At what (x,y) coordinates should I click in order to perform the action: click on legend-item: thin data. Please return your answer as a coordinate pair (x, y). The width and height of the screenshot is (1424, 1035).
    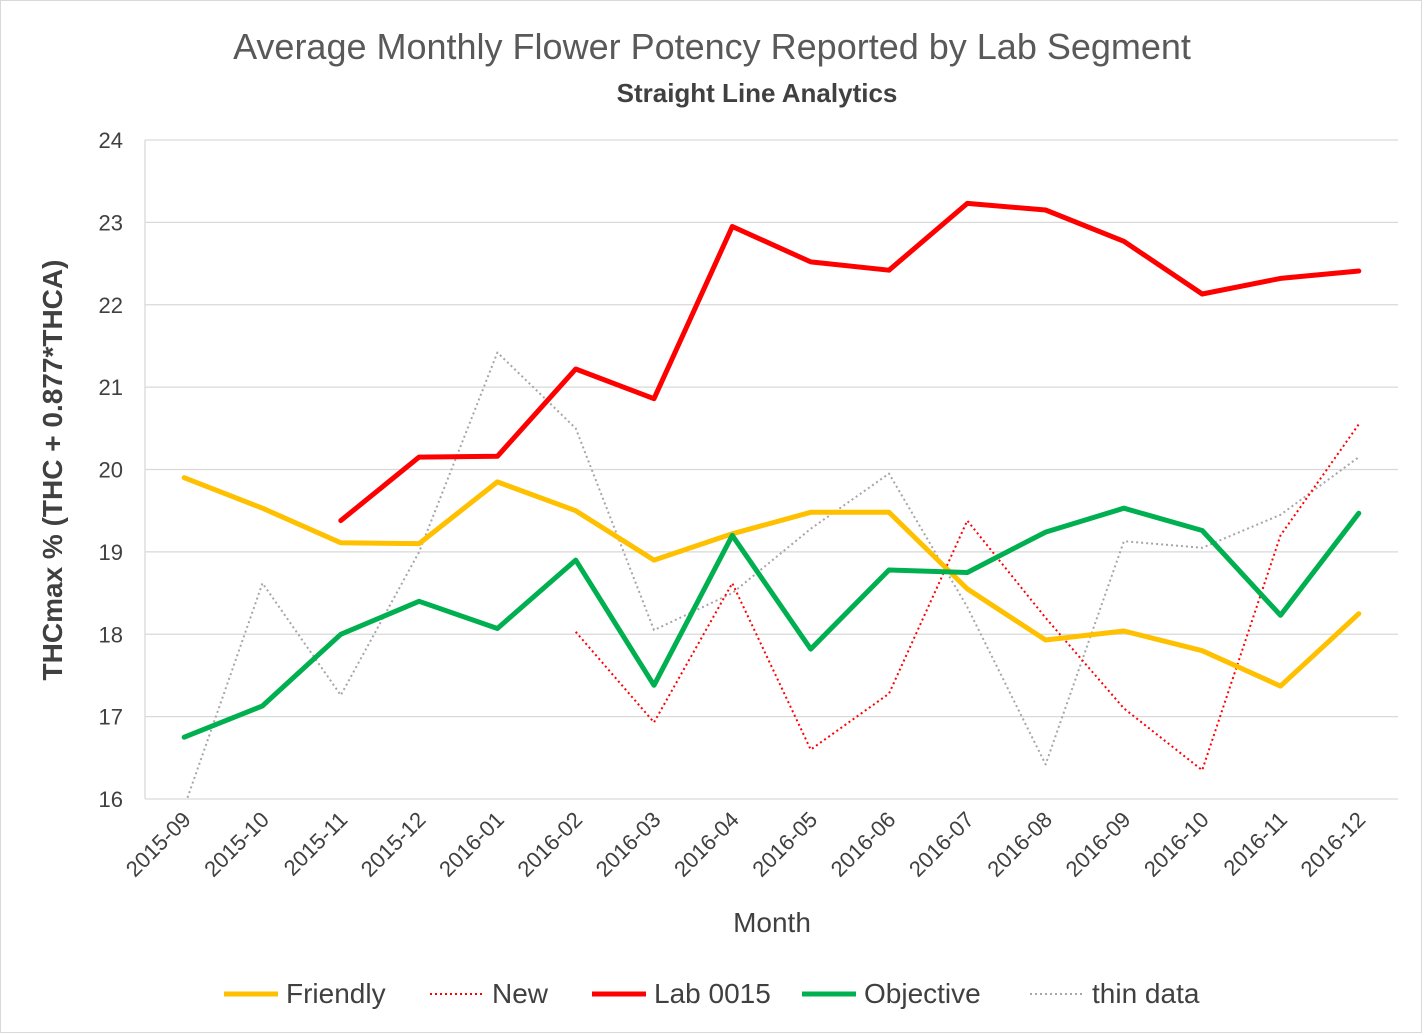
    Looking at the image, I should click on (1113, 994).